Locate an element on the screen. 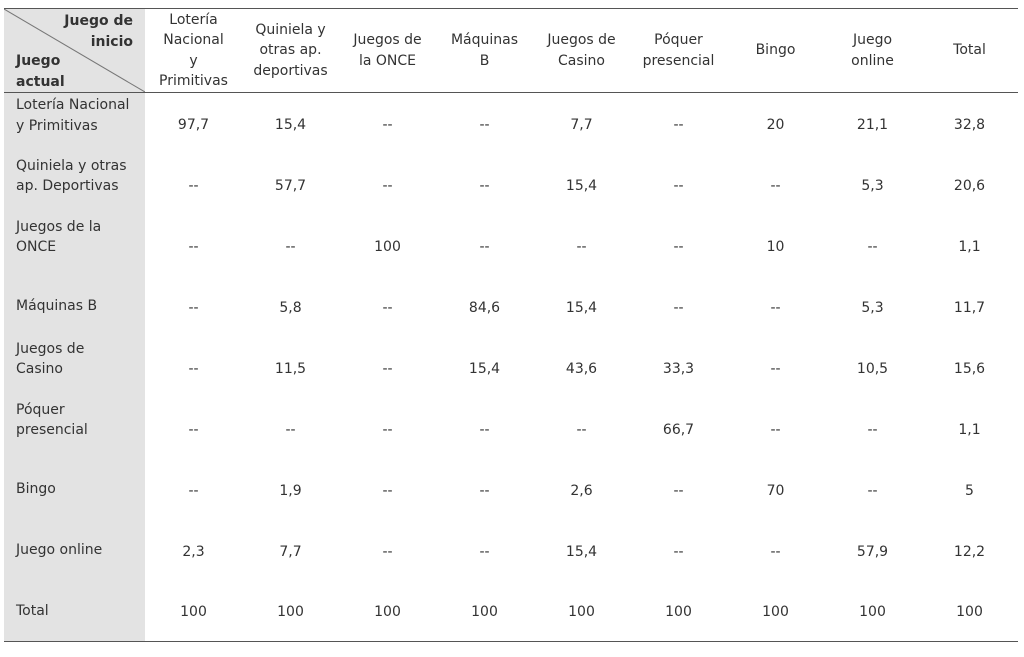 The height and width of the screenshot is (657, 1024). row-header-line: Juegos de la is located at coordinates (59, 226).